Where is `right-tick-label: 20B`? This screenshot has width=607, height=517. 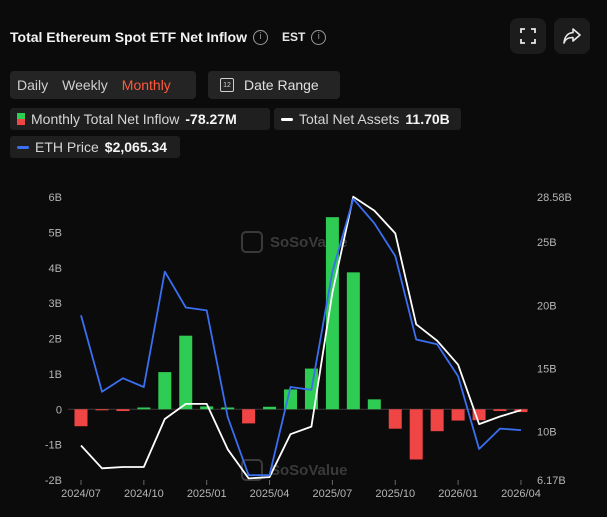
right-tick-label: 20B is located at coordinates (547, 306).